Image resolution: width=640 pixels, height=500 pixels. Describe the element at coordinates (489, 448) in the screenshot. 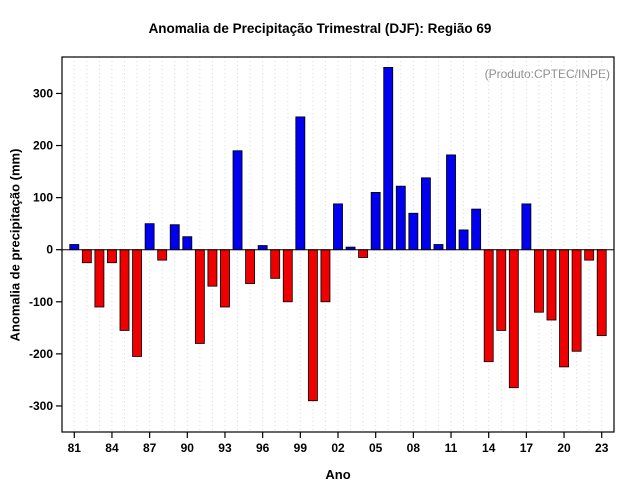

I see `x-tick-label: 14` at that location.